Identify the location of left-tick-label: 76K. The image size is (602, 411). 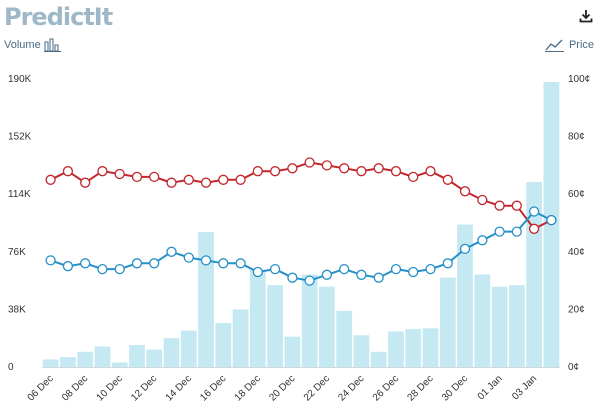
(17, 252).